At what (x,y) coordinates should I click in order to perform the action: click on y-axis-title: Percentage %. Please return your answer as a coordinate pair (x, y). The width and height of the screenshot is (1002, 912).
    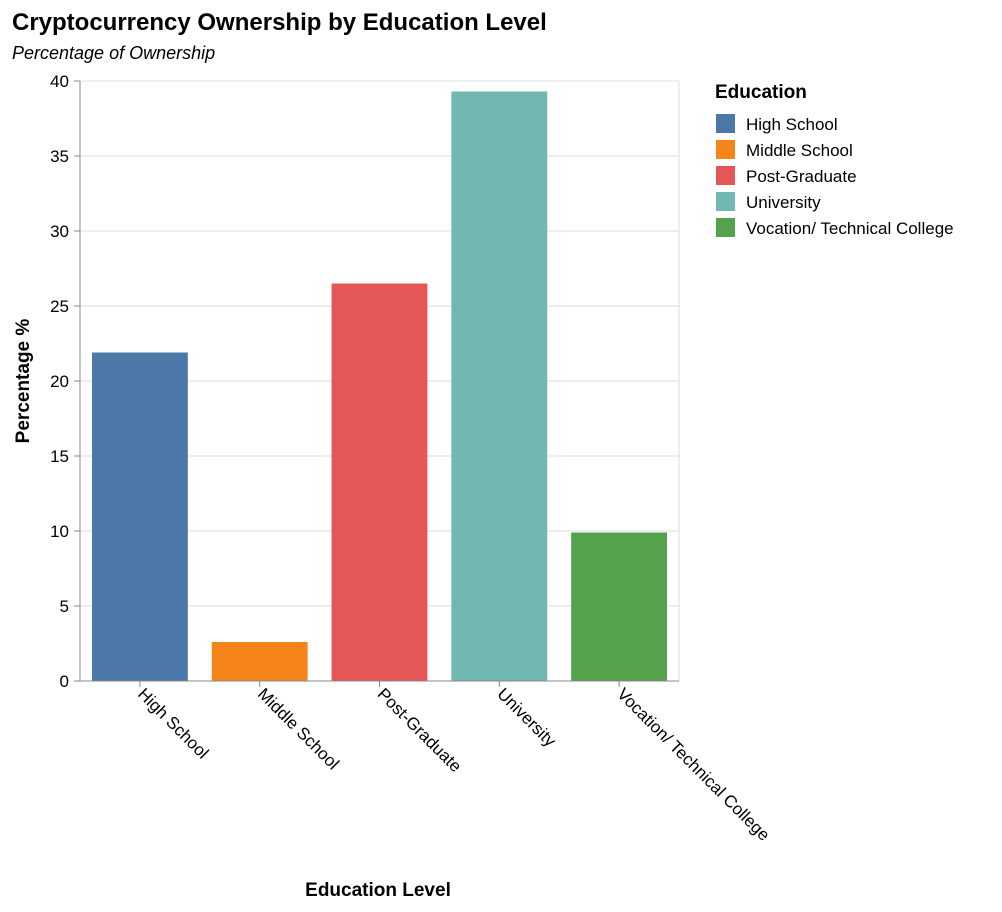
    Looking at the image, I should click on (23, 381).